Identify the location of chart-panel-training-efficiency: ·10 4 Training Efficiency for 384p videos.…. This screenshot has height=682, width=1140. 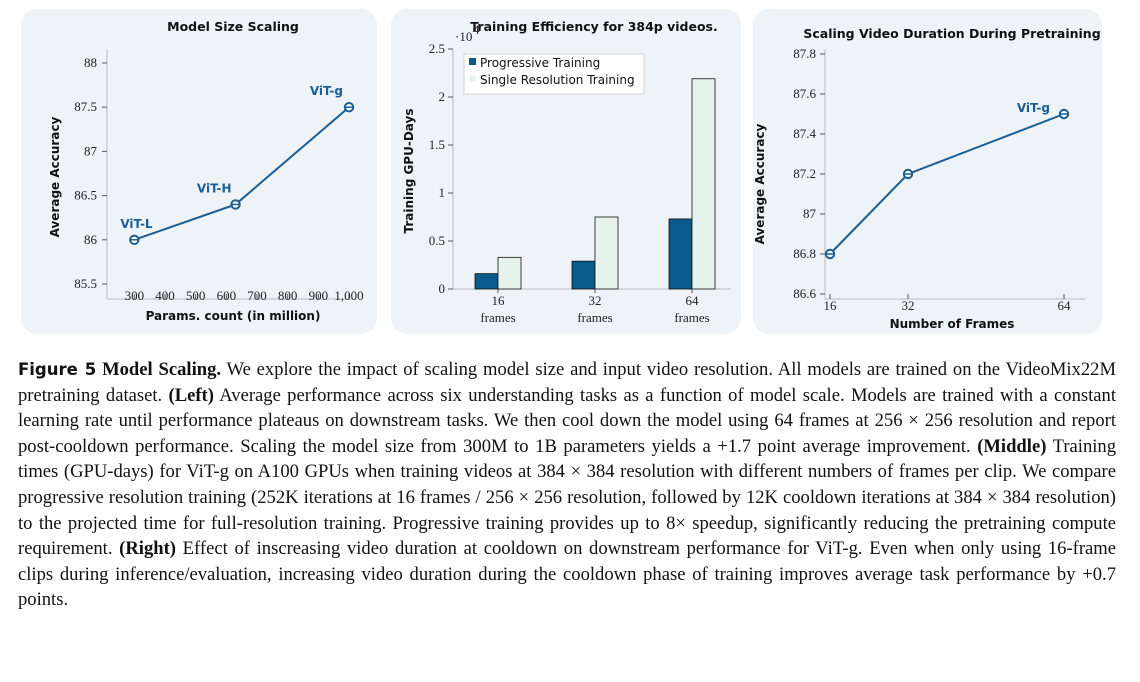
(566, 171).